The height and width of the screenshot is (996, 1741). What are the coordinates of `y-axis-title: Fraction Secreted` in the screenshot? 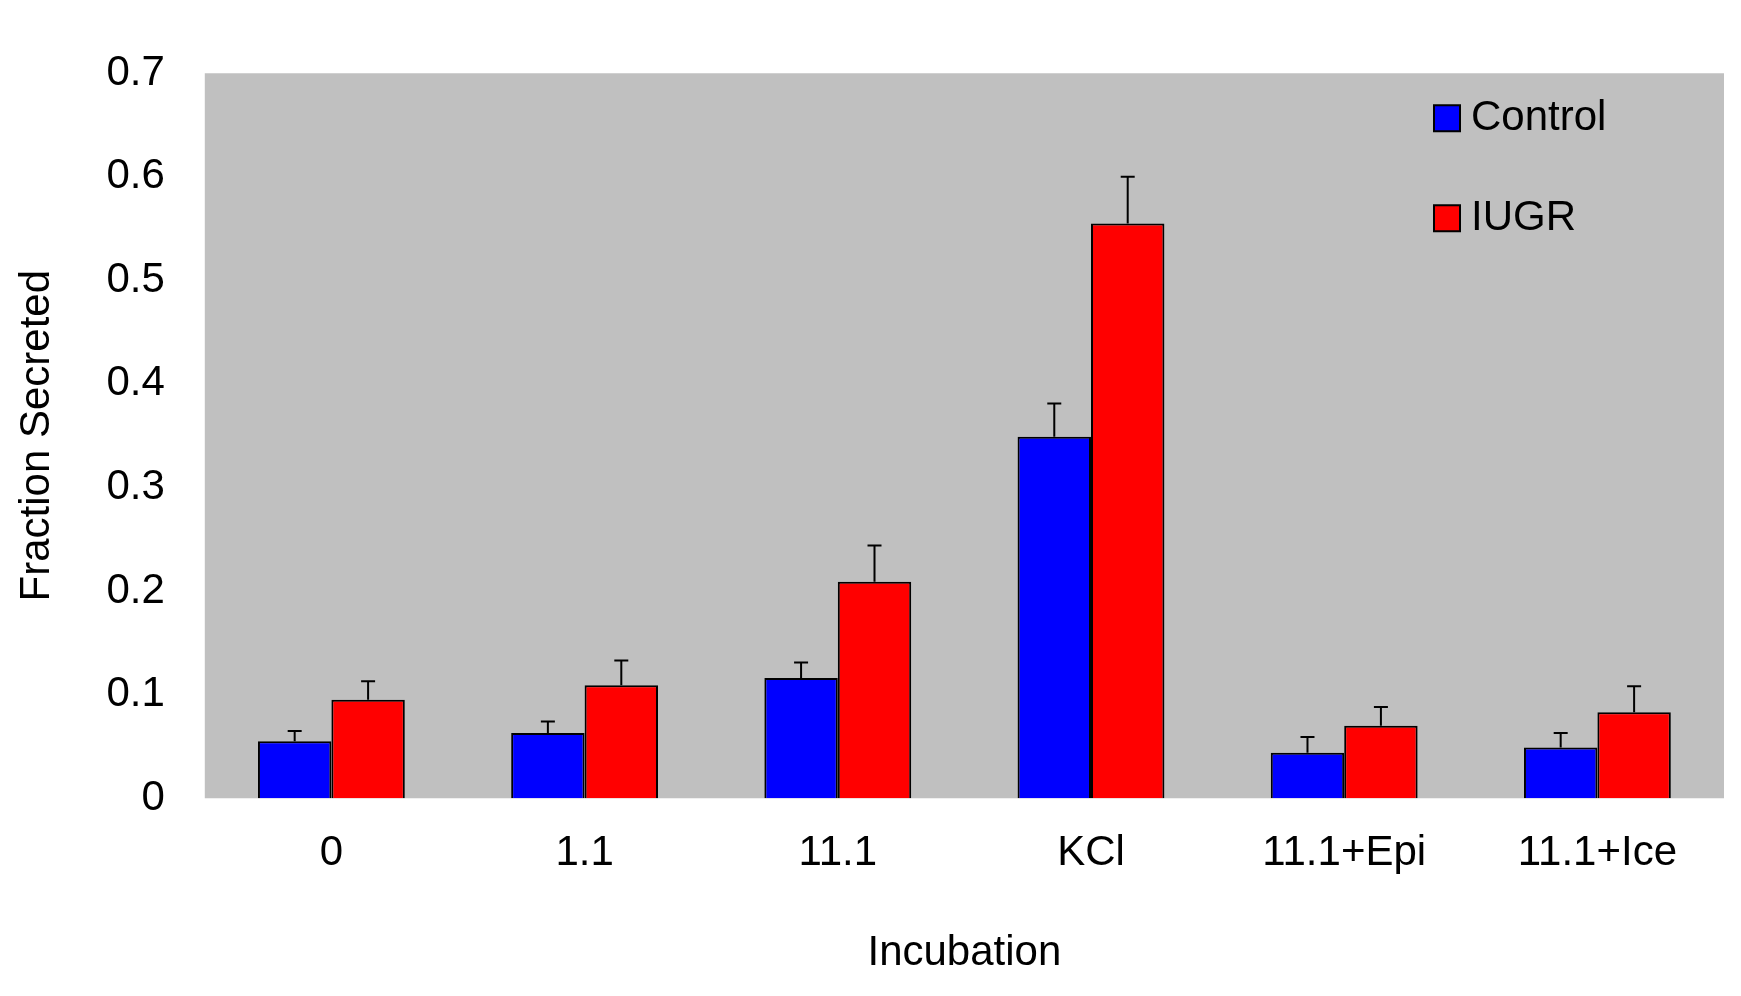 It's located at (34, 435).